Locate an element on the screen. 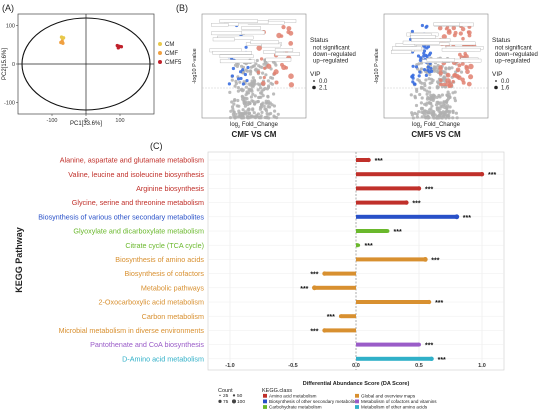 Image resolution: width=550 pixels, height=413 pixels. pca-ytick-label: 100 is located at coordinates (10, 27).